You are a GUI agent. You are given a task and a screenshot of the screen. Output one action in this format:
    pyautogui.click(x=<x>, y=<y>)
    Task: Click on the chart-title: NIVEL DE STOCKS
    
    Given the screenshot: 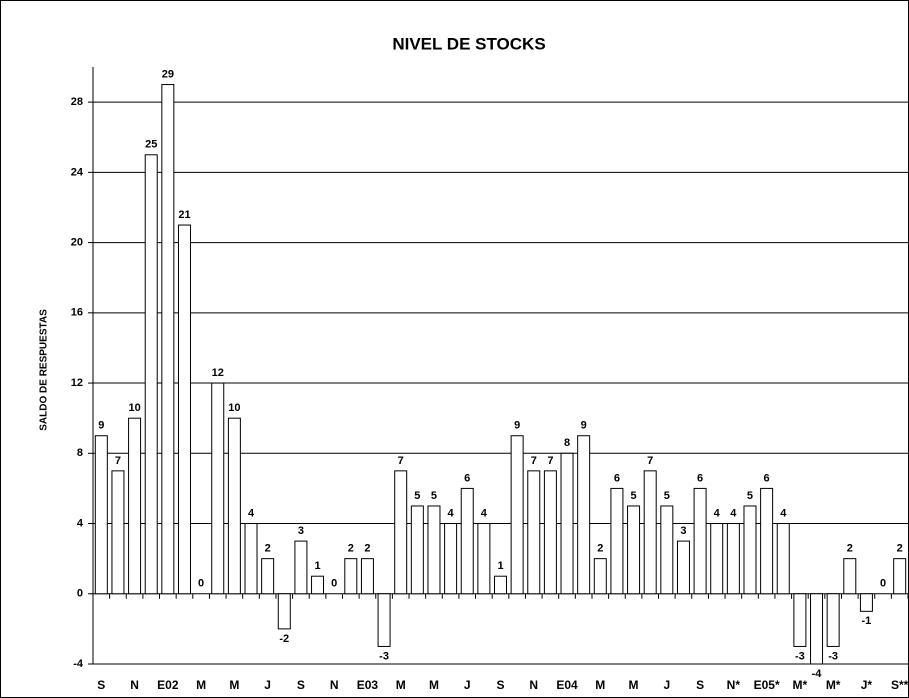 What is the action you would take?
    pyautogui.click(x=468, y=43)
    